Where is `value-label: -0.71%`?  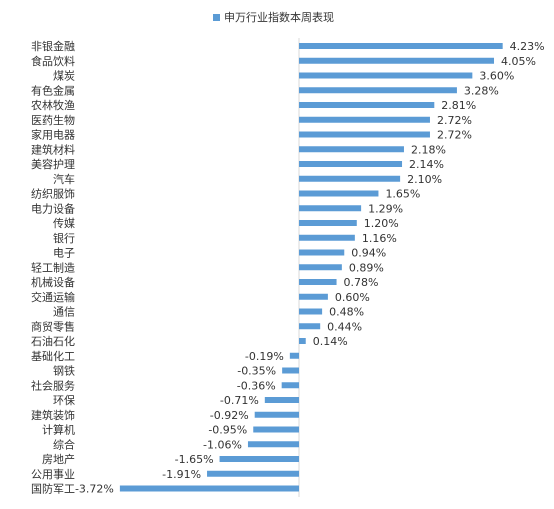 value-label: -0.71% is located at coordinates (239, 400).